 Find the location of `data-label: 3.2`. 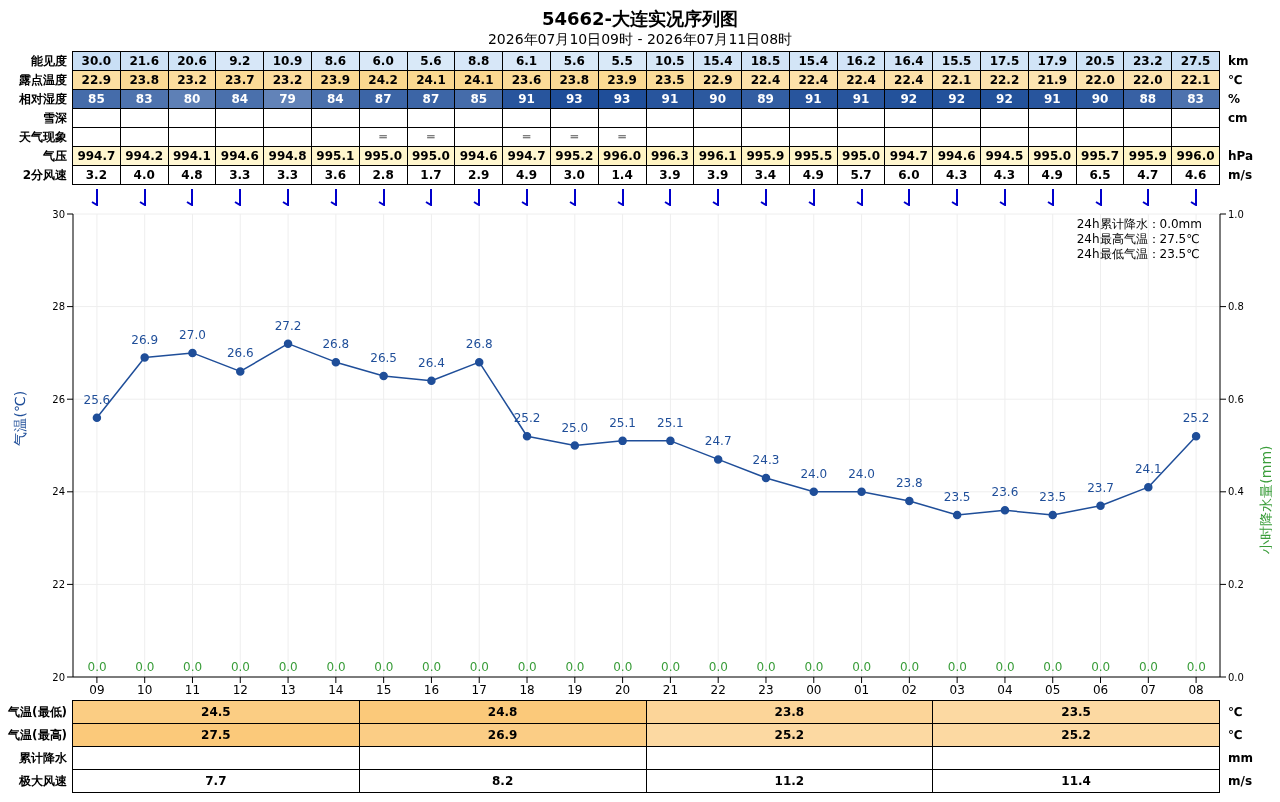

data-label: 3.2 is located at coordinates (96, 175).